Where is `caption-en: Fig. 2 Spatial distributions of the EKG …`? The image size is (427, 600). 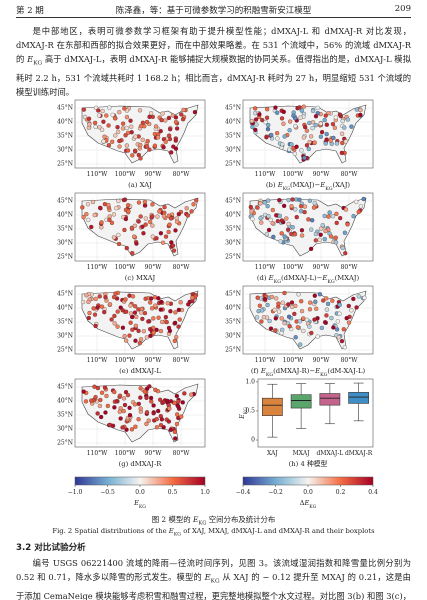 caption-en: Fig. 2 Spatial distributions of the EKG … is located at coordinates (213, 532).